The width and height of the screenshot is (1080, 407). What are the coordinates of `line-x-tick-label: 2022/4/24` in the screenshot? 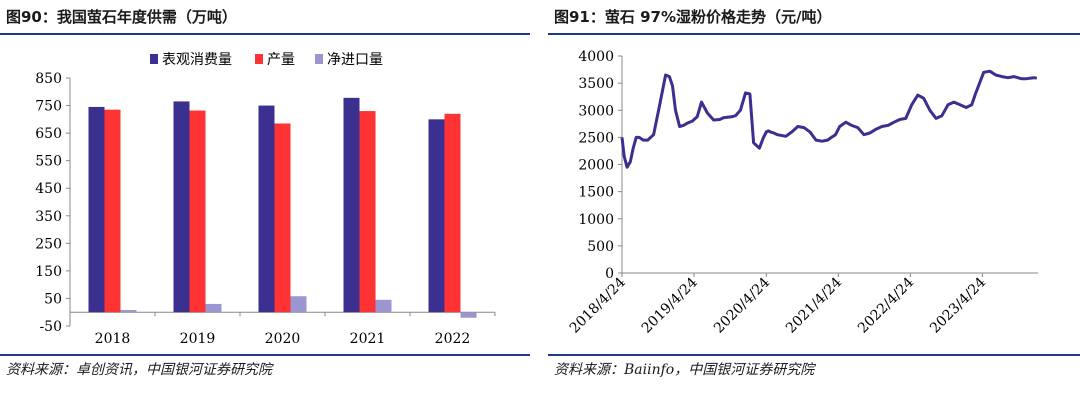 It's located at (886, 305).